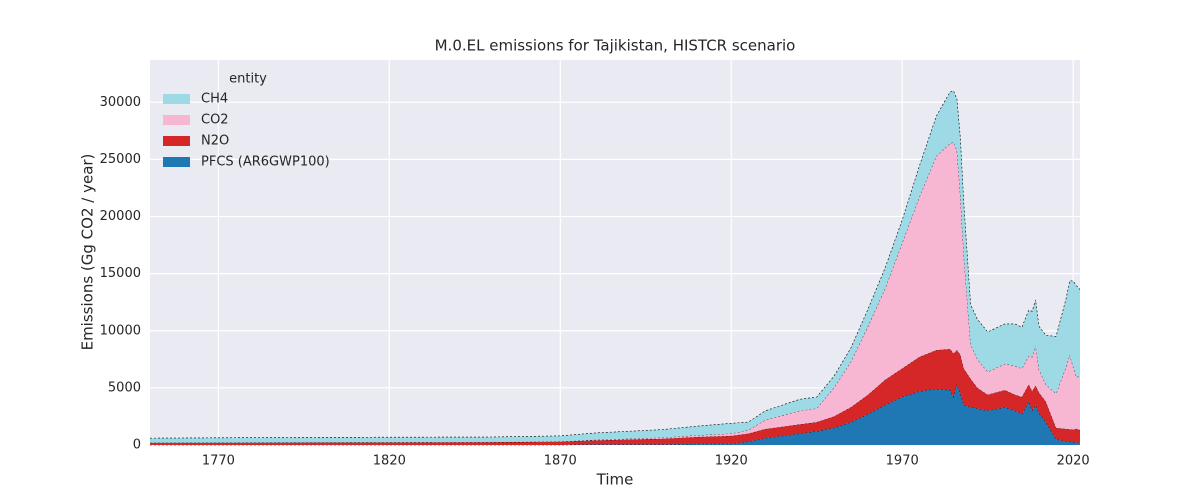 The height and width of the screenshot is (504, 1200). What do you see at coordinates (265, 162) in the screenshot?
I see `legend-label: PFCS (AR6GWP100)` at bounding box center [265, 162].